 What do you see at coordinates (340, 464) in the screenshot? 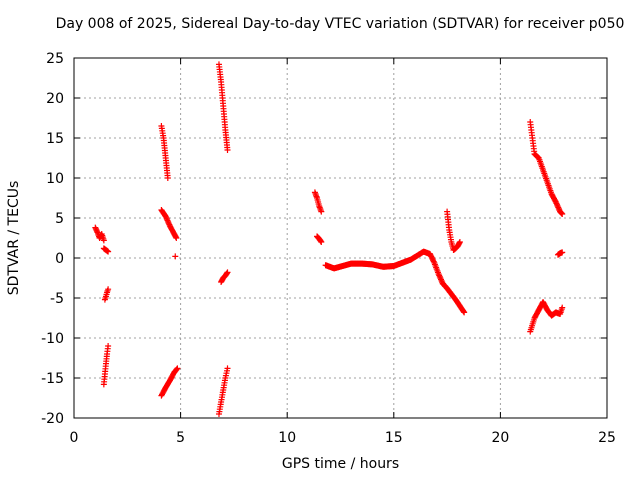
I see `x-axis-label: GPS time / hours` at bounding box center [340, 464].